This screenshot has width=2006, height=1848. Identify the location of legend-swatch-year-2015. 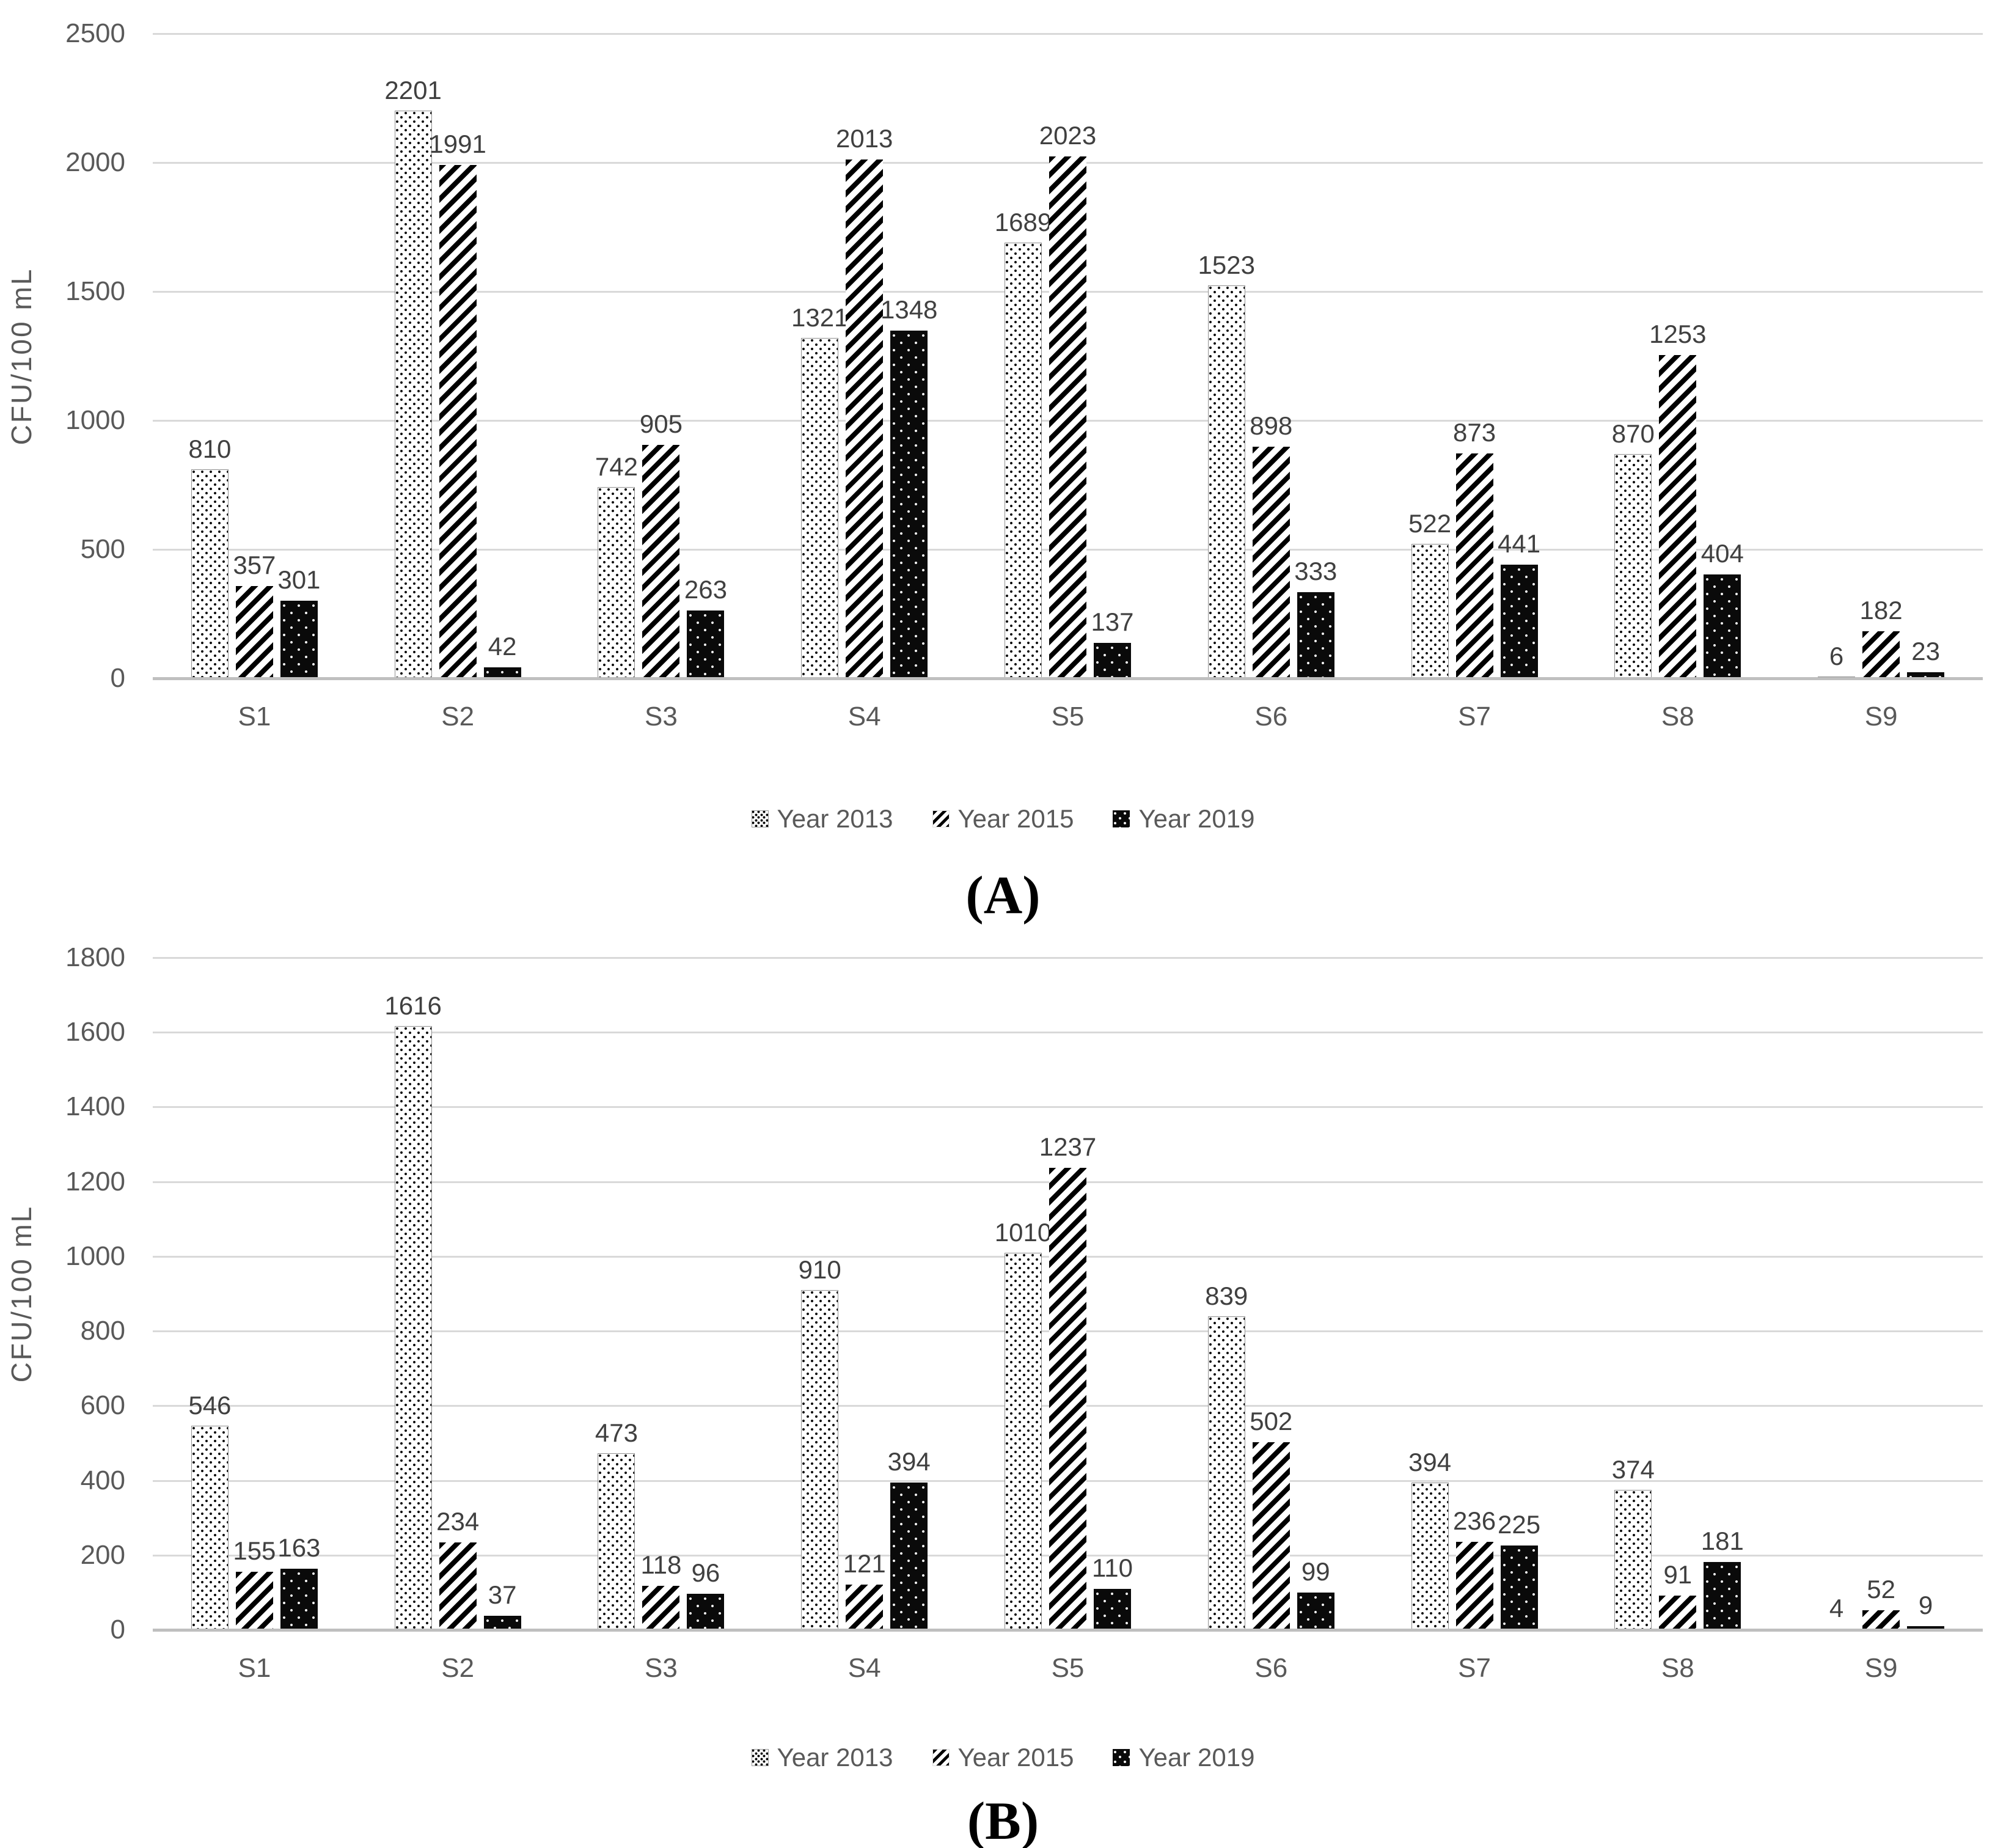
(941, 1758).